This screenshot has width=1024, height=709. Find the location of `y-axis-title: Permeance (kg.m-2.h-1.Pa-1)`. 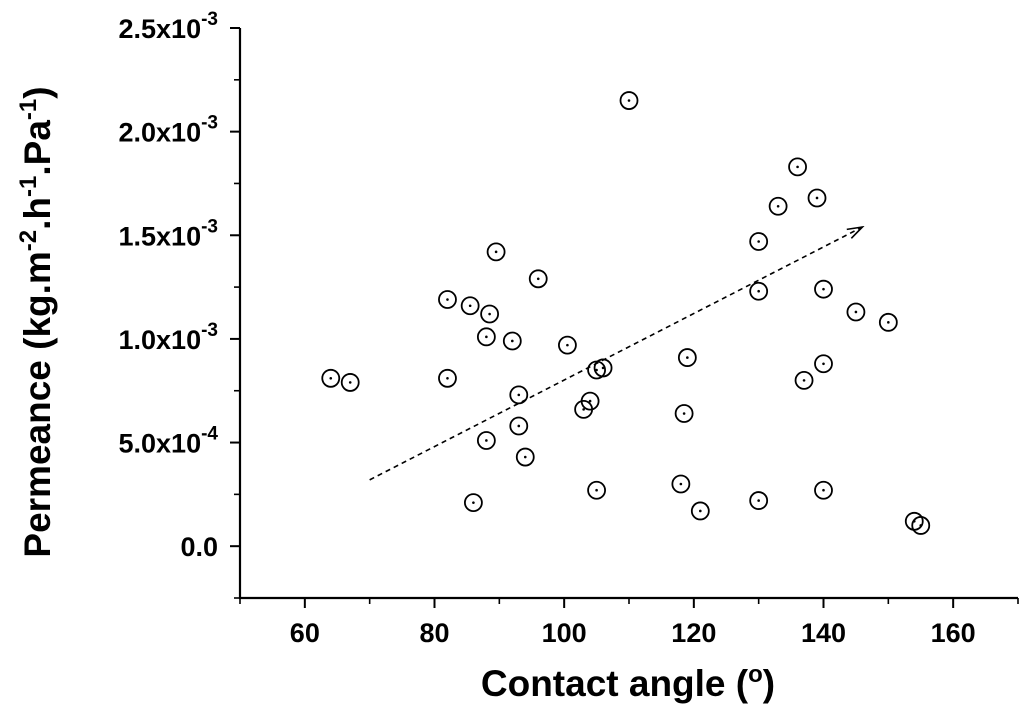

y-axis-title: Permeance (kg.m-2.h-1.Pa-1) is located at coordinates (36, 321).